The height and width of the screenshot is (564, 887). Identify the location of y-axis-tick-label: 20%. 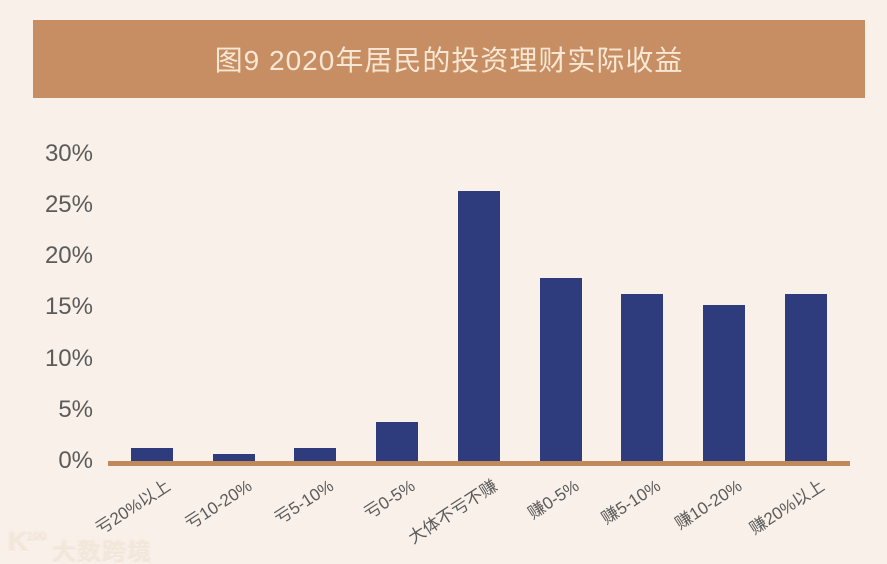
(68, 256).